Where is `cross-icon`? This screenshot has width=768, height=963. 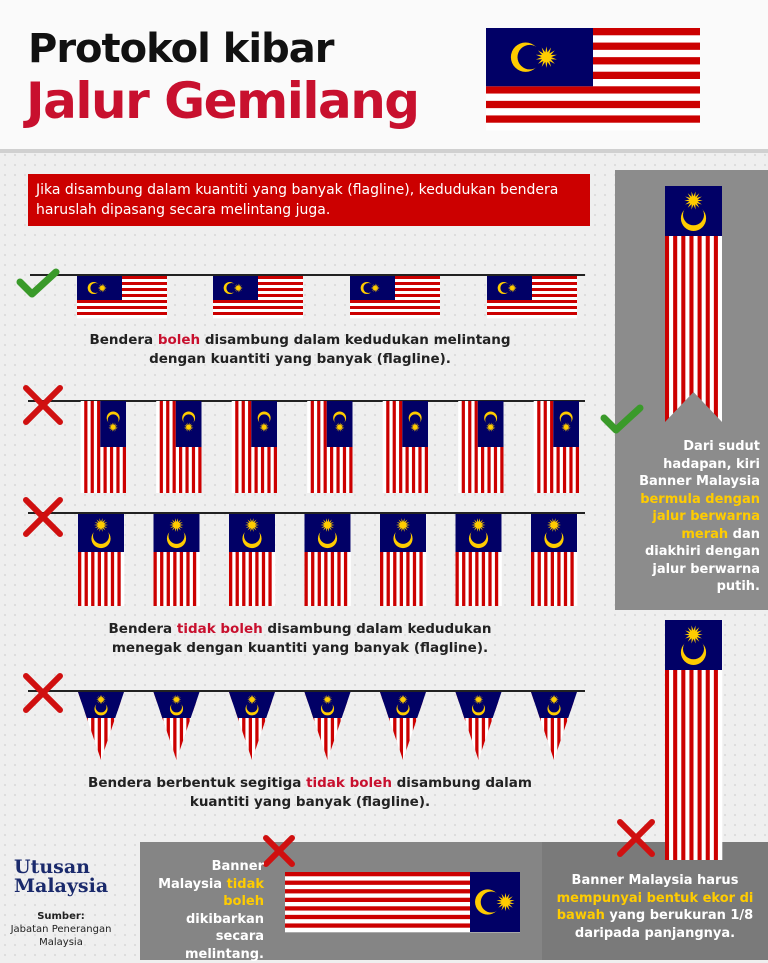
cross-icon is located at coordinates (43, 517).